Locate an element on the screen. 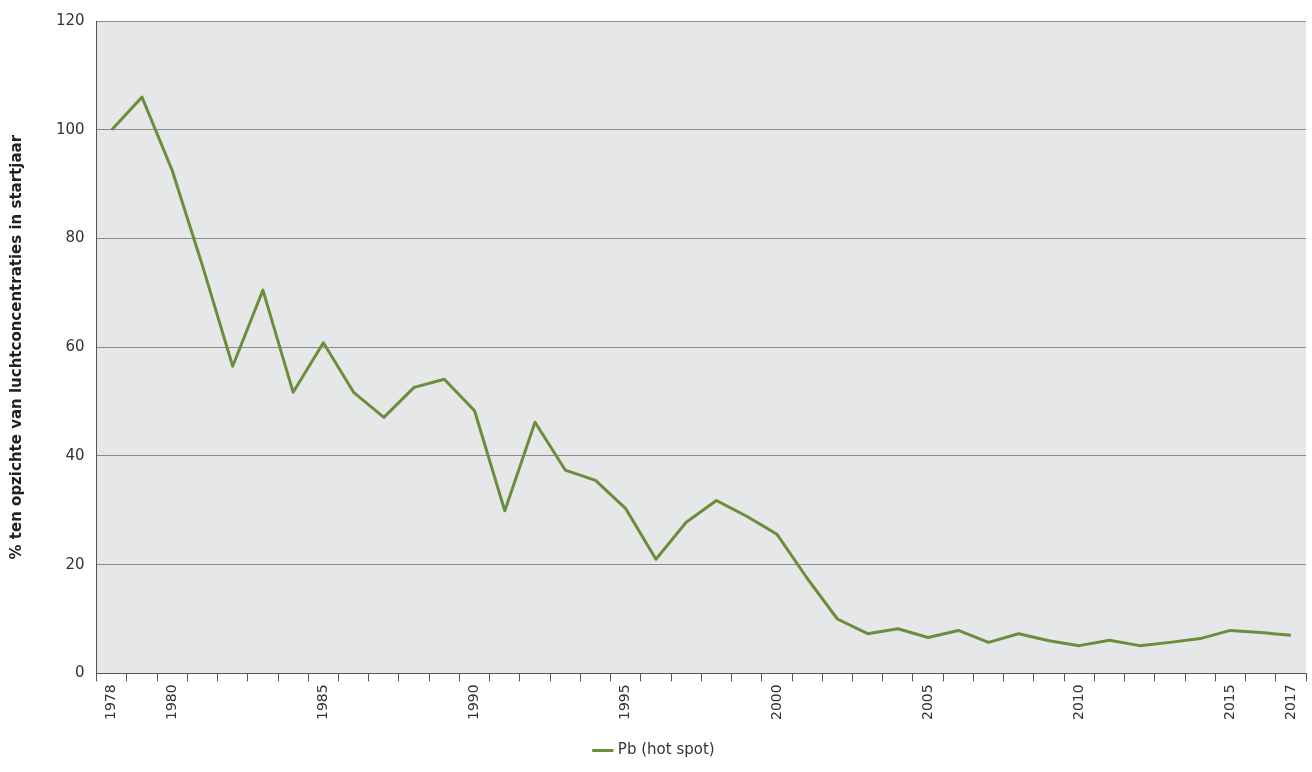 Image resolution: width=1312 pixels, height=772 pixels. x-tick-label: 2005 is located at coordinates (926, 702).